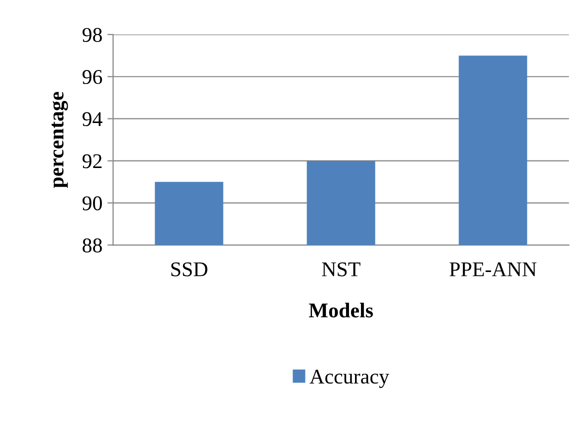 The image size is (577, 421). I want to click on y-tick-label: 92, so click(92, 161).